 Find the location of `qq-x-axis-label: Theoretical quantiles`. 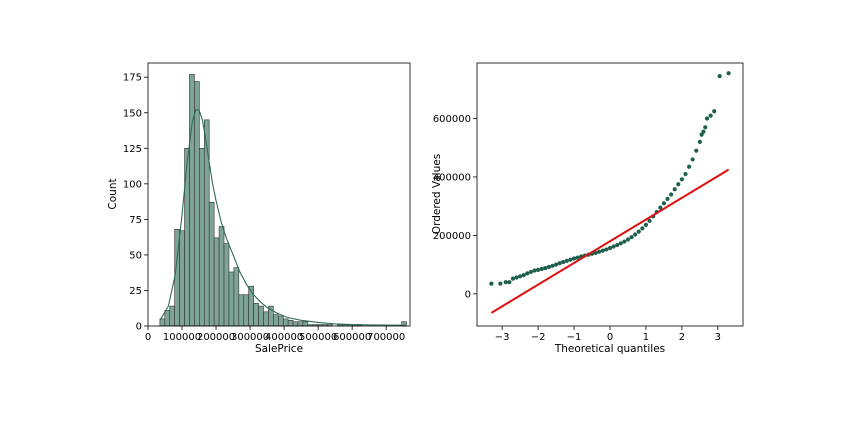

qq-x-axis-label: Theoretical quantiles is located at coordinates (609, 349).